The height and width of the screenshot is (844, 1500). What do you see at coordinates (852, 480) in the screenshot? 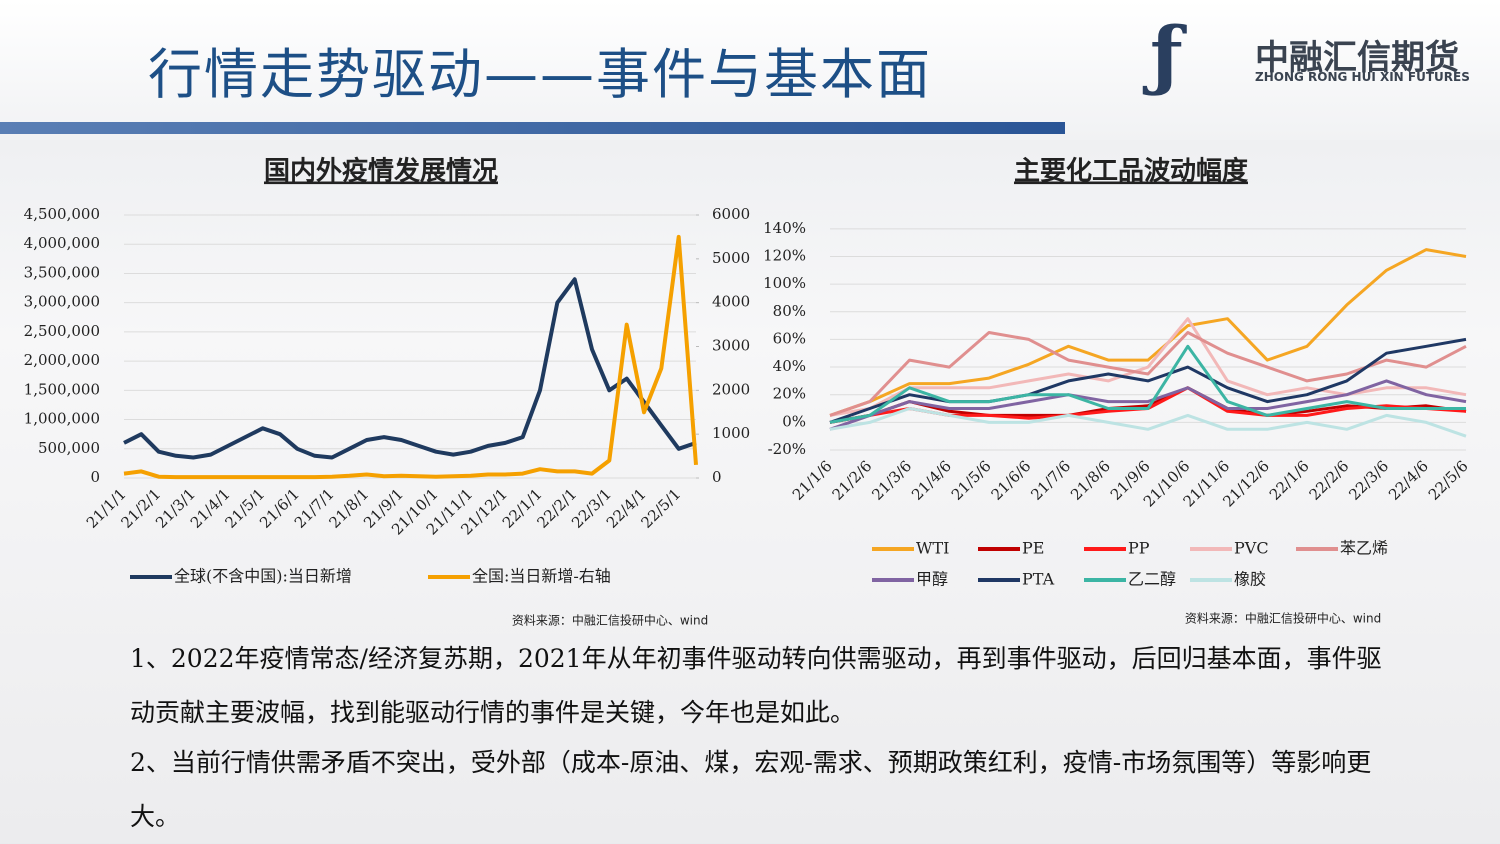
I see `x-tick-label: 21/2/6` at bounding box center [852, 480].